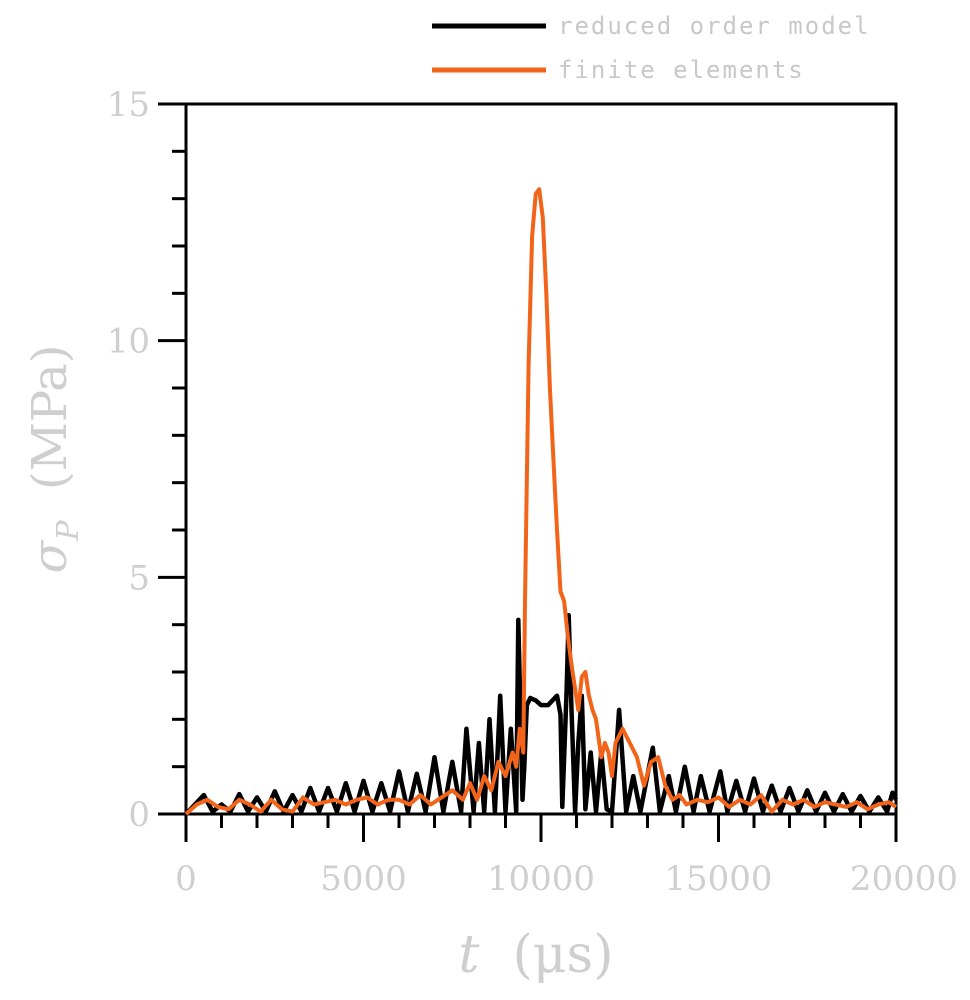 The image size is (970, 1000). Describe the element at coordinates (139, 578) in the screenshot. I see `y-tick-label: 5` at that location.